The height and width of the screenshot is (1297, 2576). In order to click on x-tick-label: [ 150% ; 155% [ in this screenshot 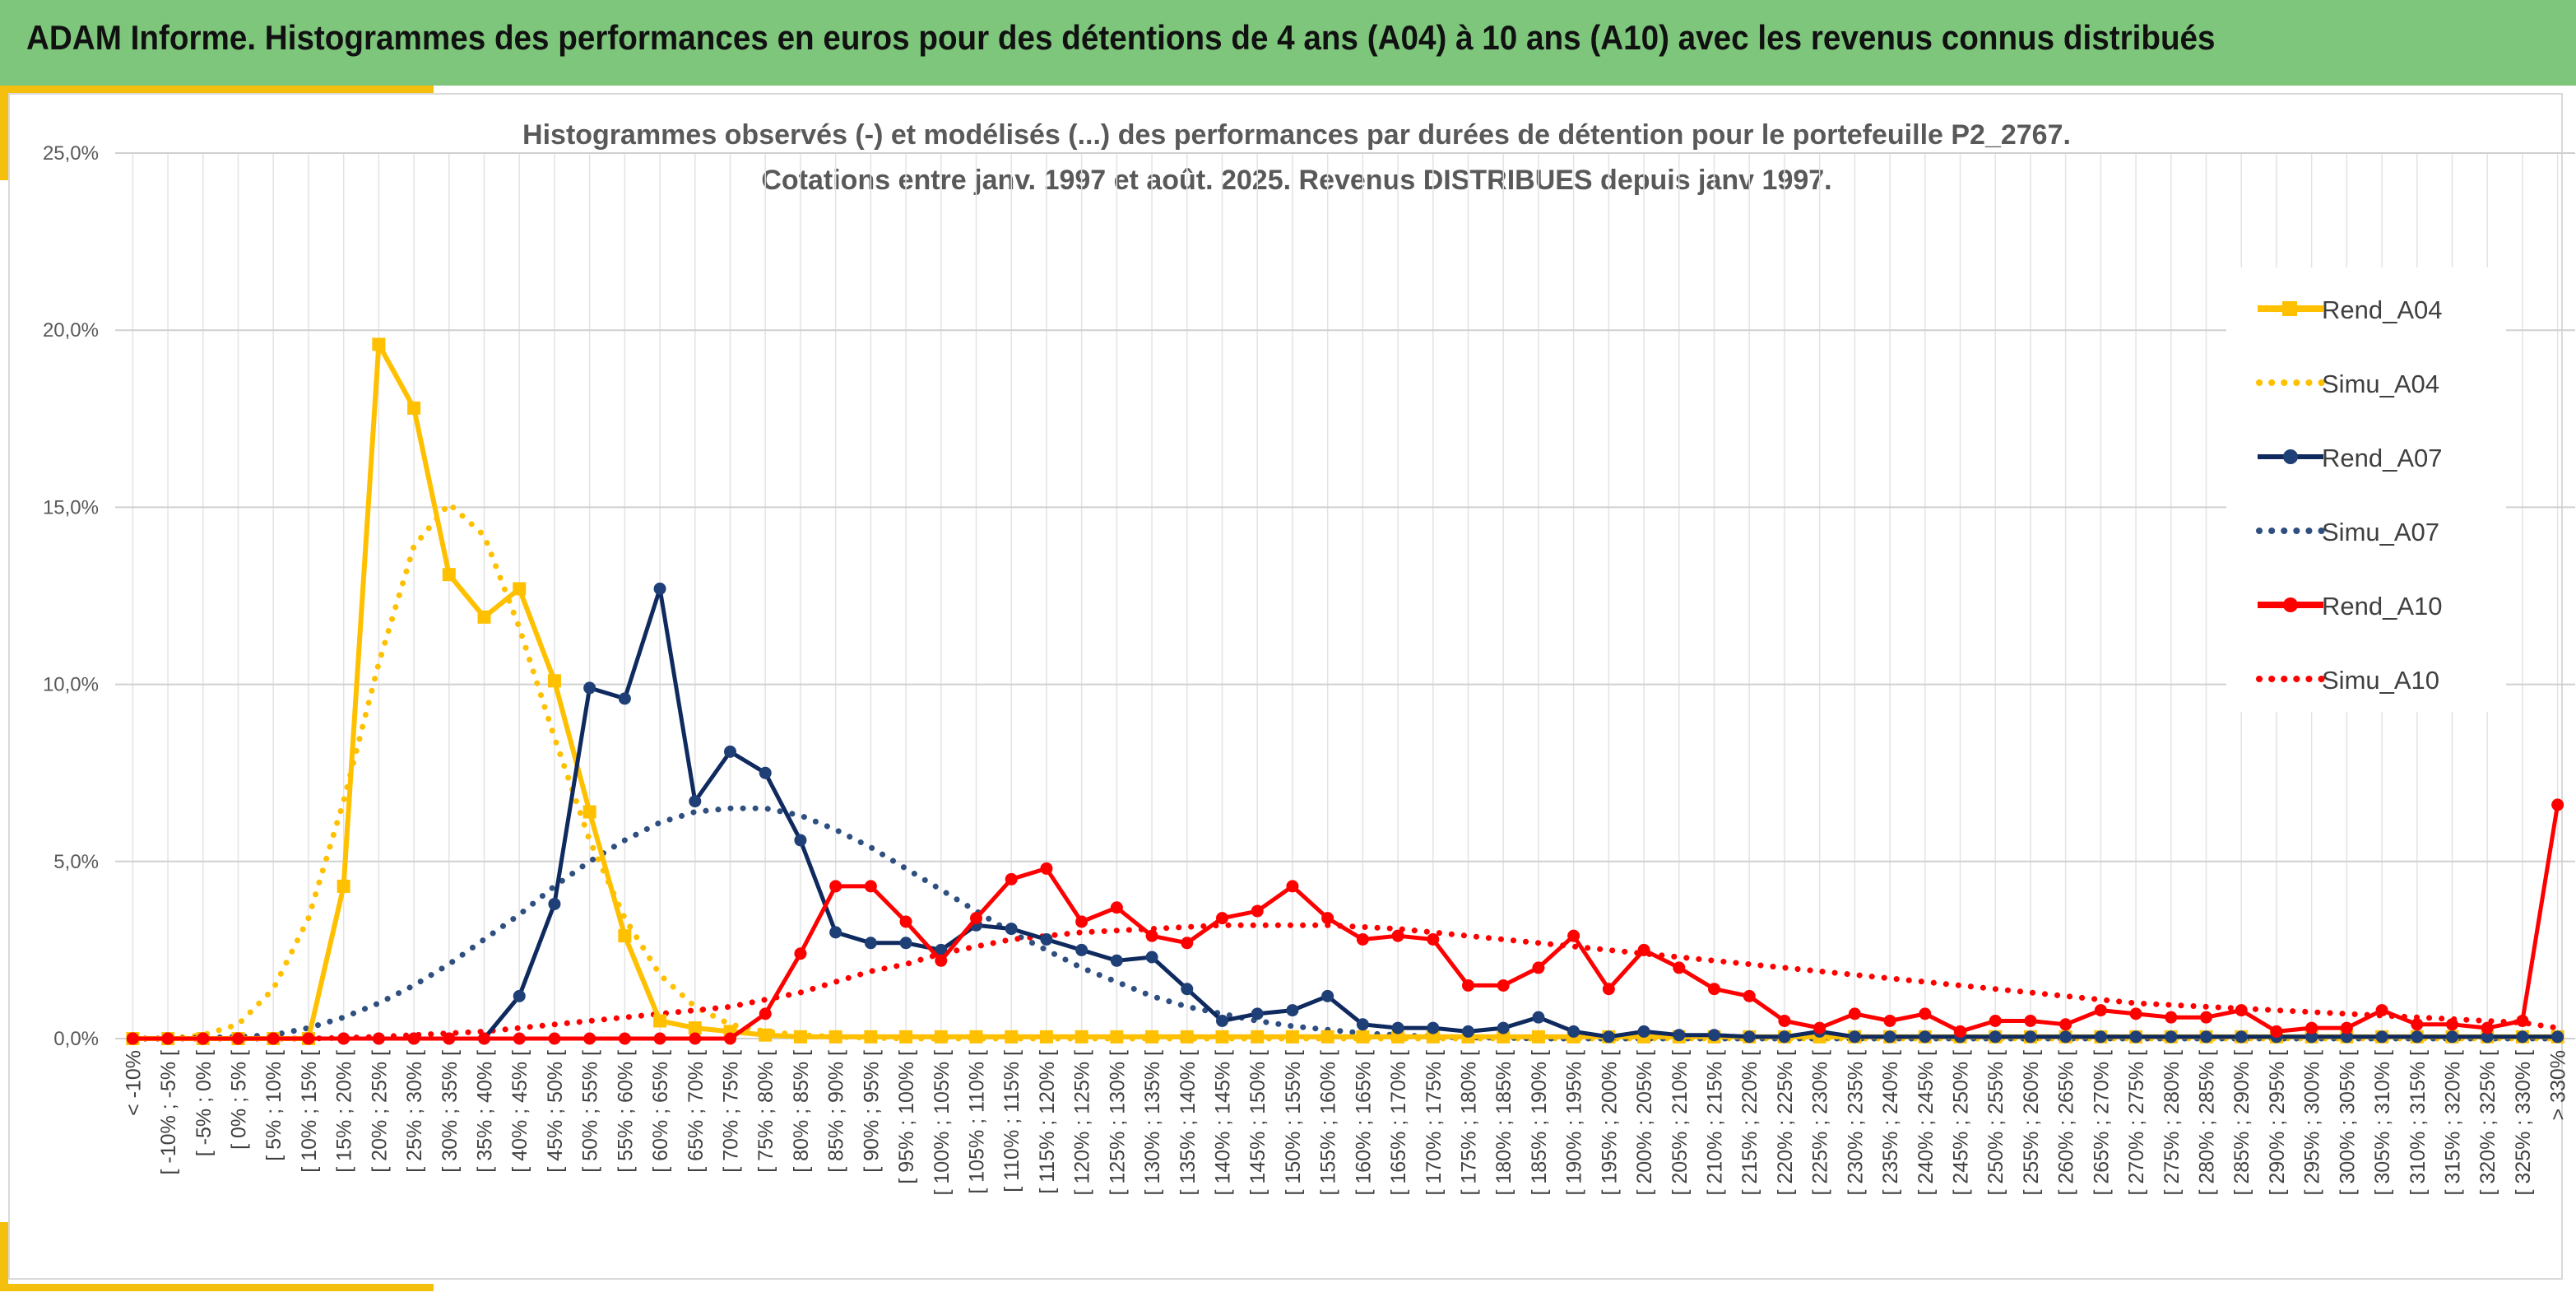, I will do `click(1294, 1123)`.